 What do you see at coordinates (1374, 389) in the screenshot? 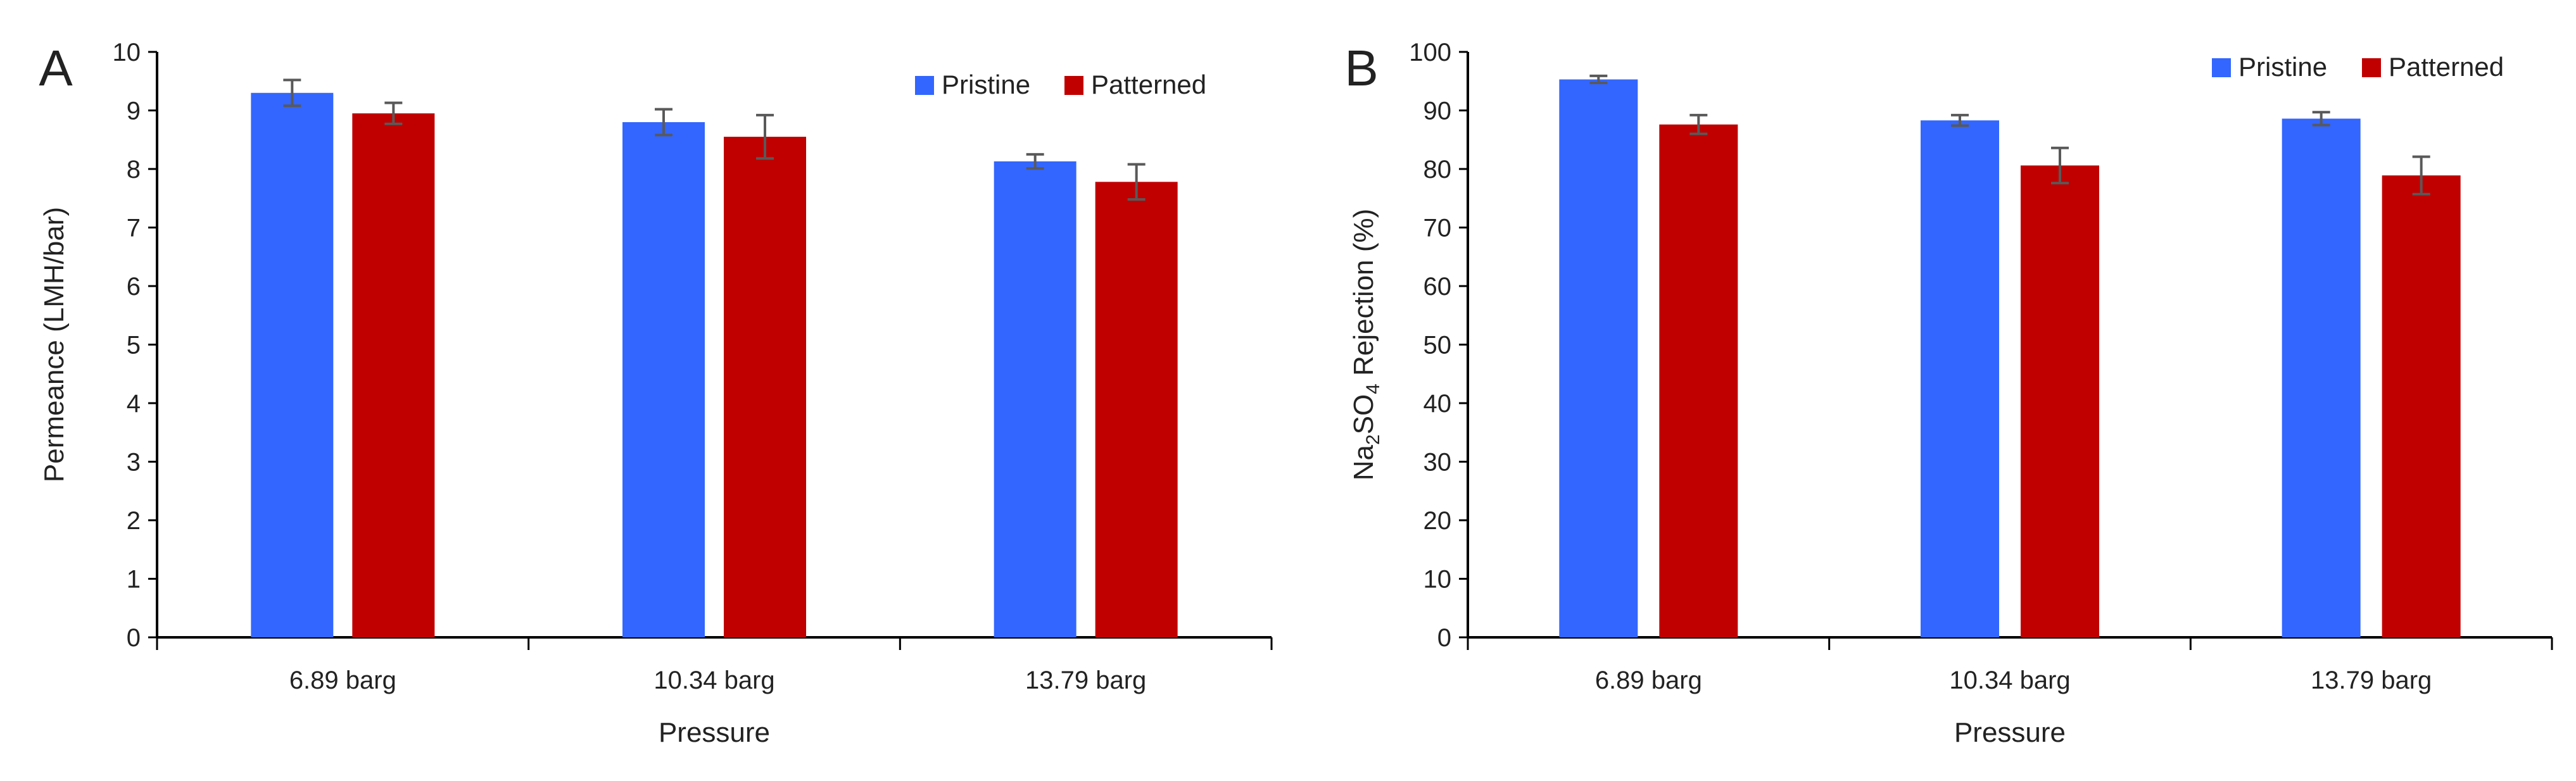
I see `y-axis-title-subscript: 4` at bounding box center [1374, 389].